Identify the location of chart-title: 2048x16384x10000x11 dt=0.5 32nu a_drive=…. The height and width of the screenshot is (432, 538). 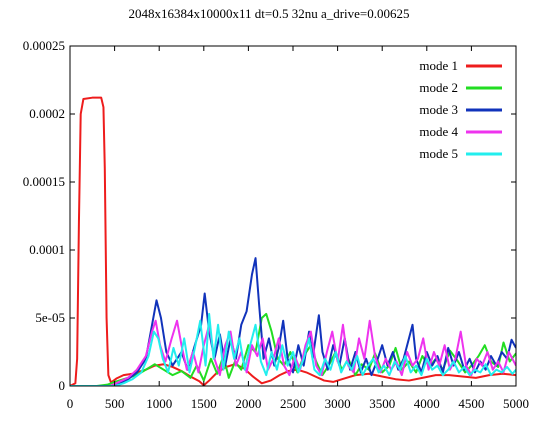
(269, 13).